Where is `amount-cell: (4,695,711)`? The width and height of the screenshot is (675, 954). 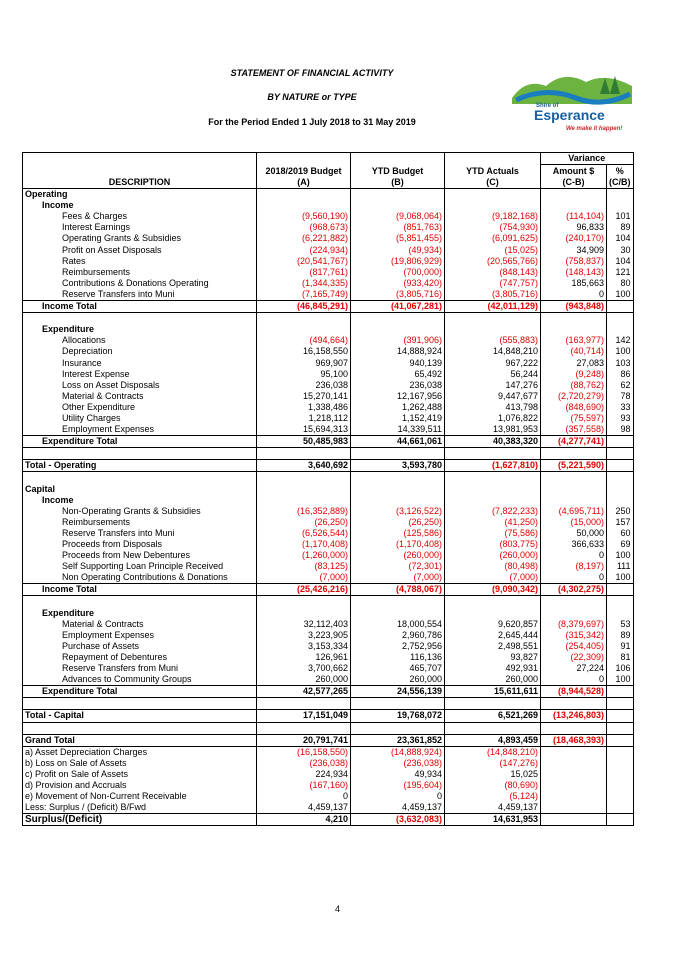
amount-cell: (4,695,711) is located at coordinates (573, 511).